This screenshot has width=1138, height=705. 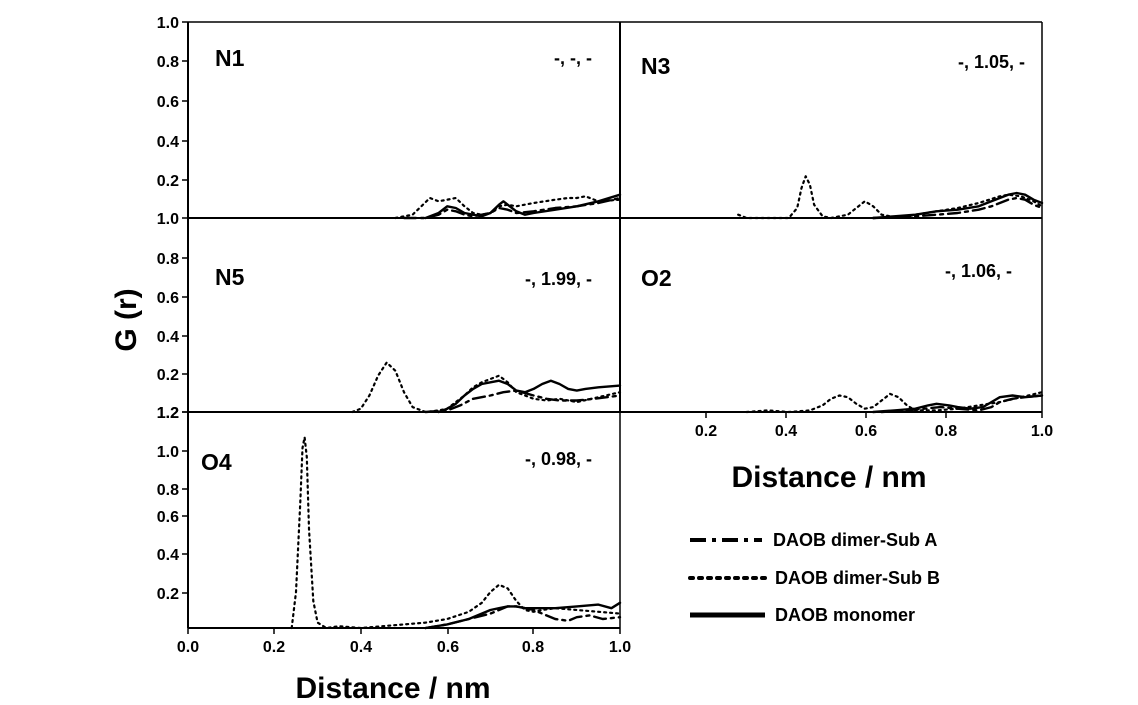 I want to click on coordination-annotation: -, 0.98, -, so click(x=558, y=459).